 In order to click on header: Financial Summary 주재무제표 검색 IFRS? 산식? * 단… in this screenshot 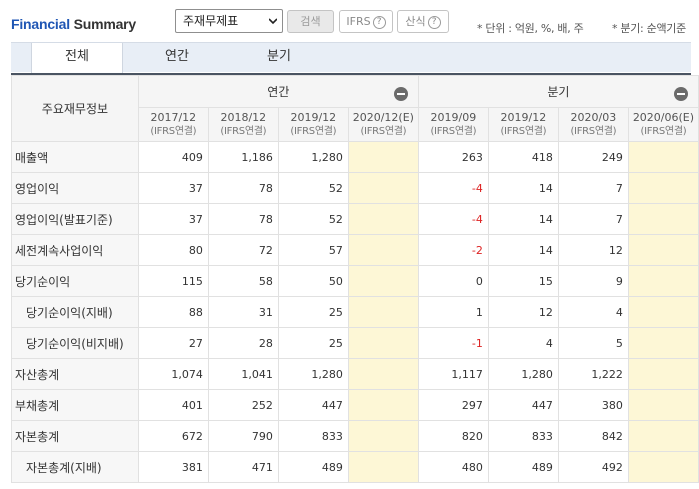, I will do `click(349, 20)`.